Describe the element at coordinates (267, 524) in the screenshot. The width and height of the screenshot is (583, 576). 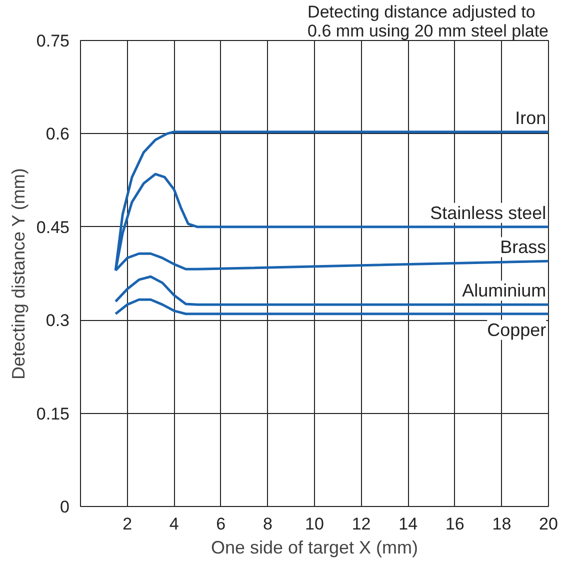
I see `x-tick-label: 8` at that location.